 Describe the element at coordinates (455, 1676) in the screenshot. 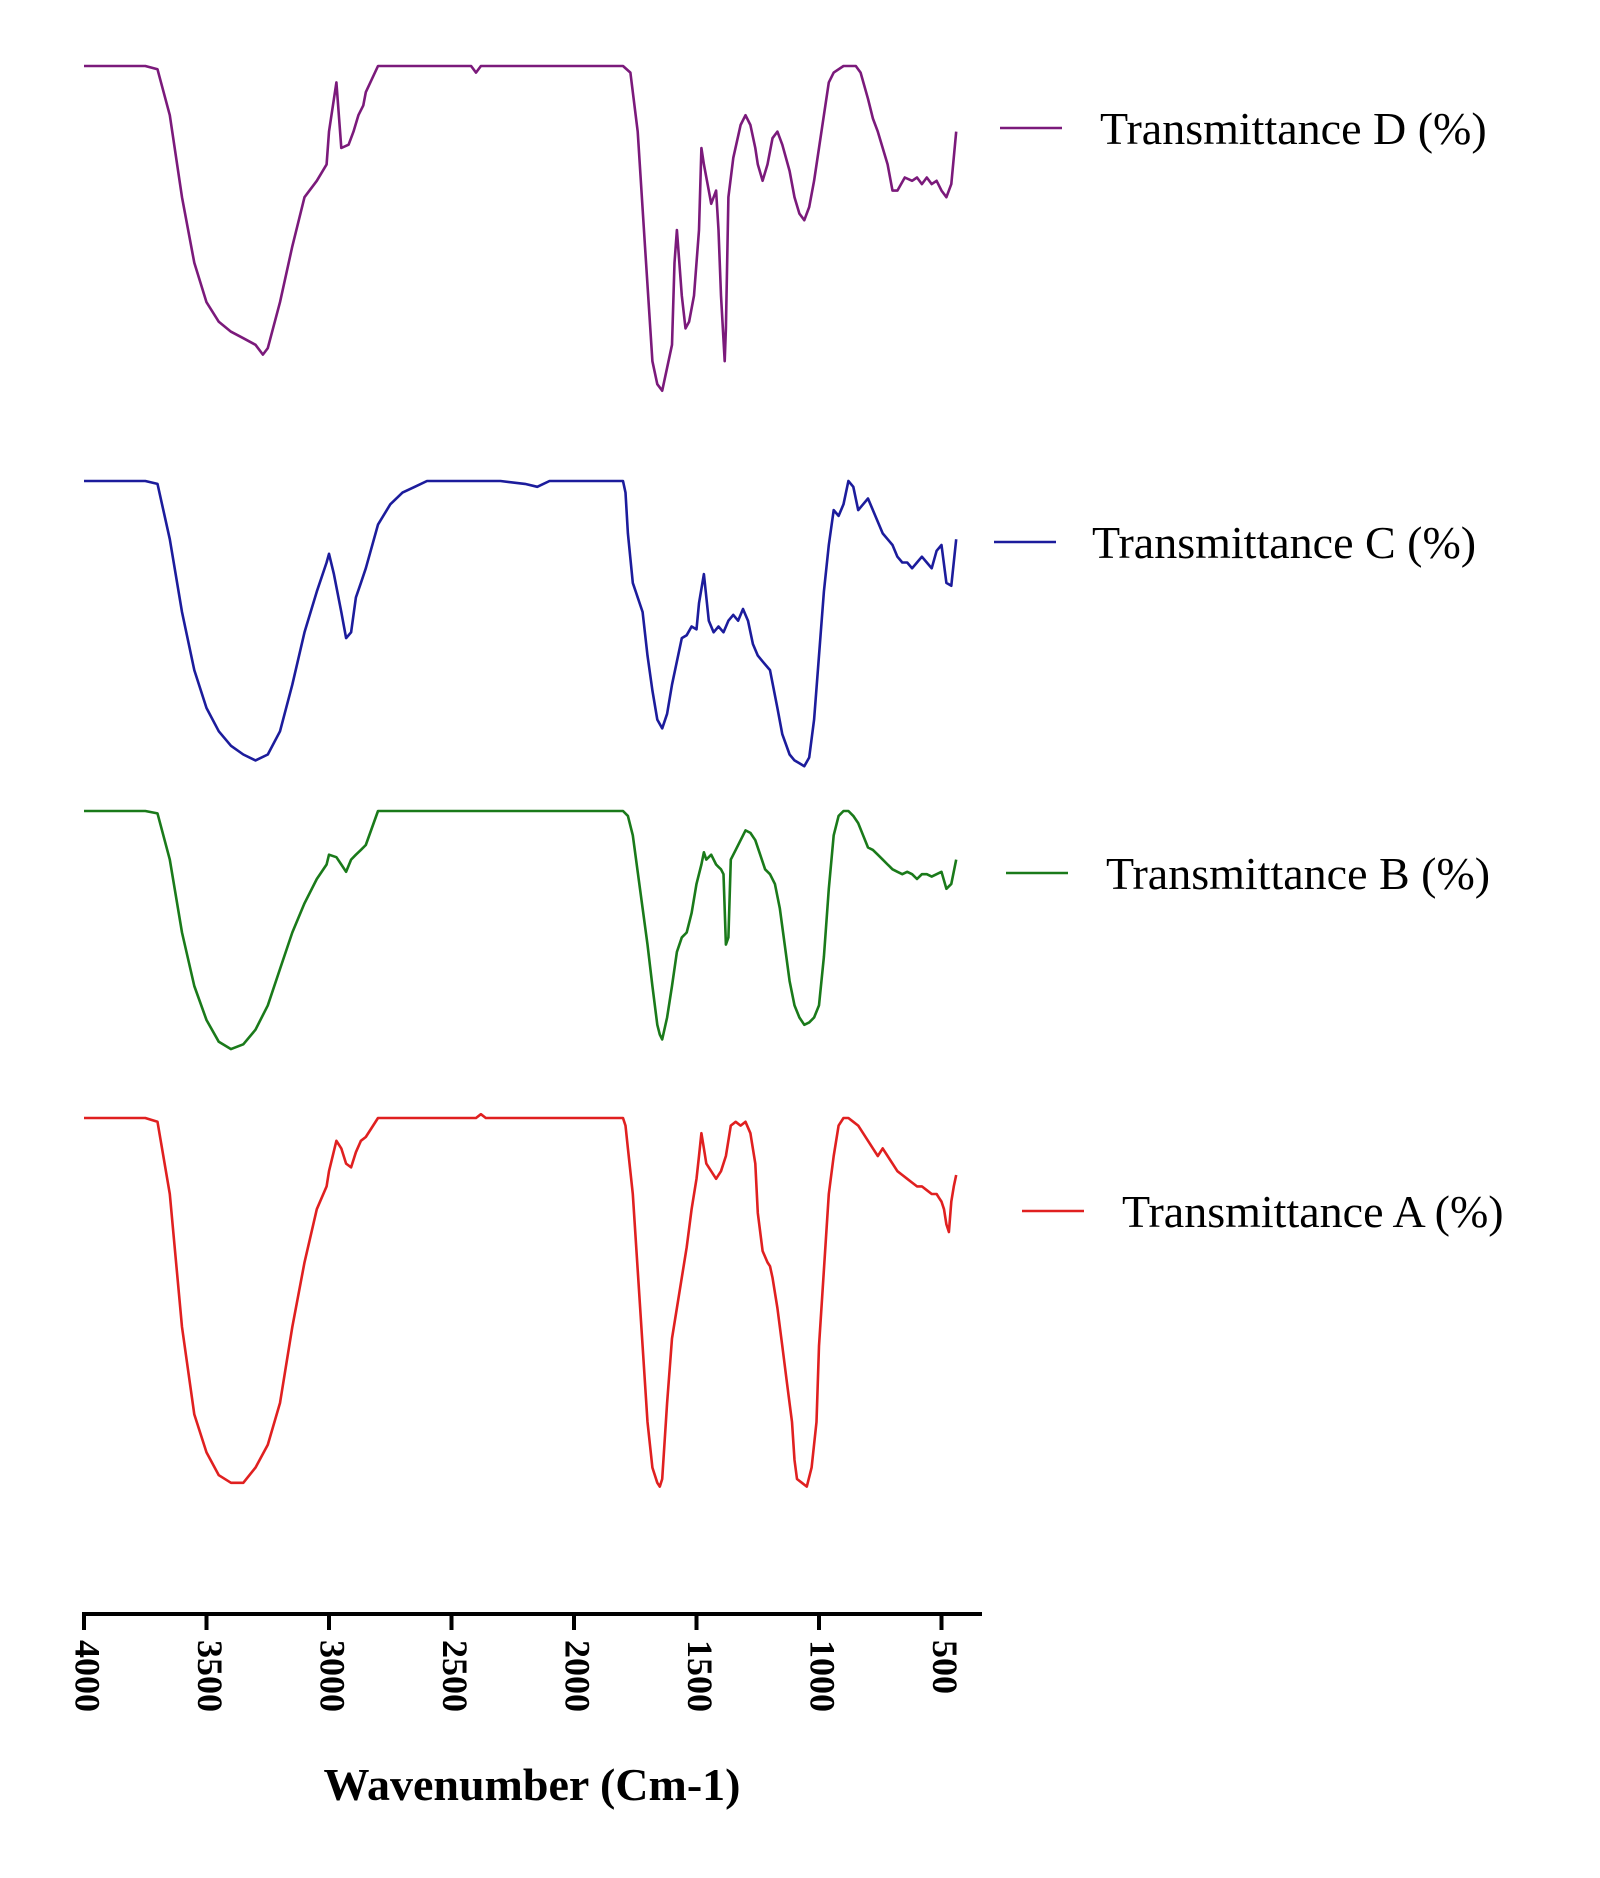

I see `x-tick-label-3: 2500` at that location.